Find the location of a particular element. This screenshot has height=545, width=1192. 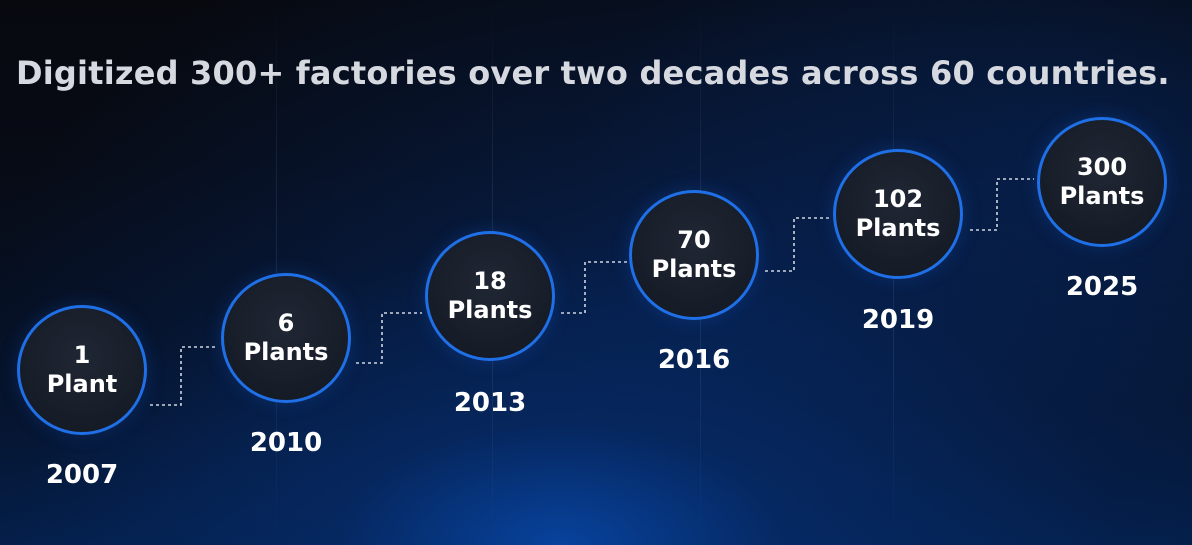

milestone-node-2013: 18 Plants is located at coordinates (490, 296).